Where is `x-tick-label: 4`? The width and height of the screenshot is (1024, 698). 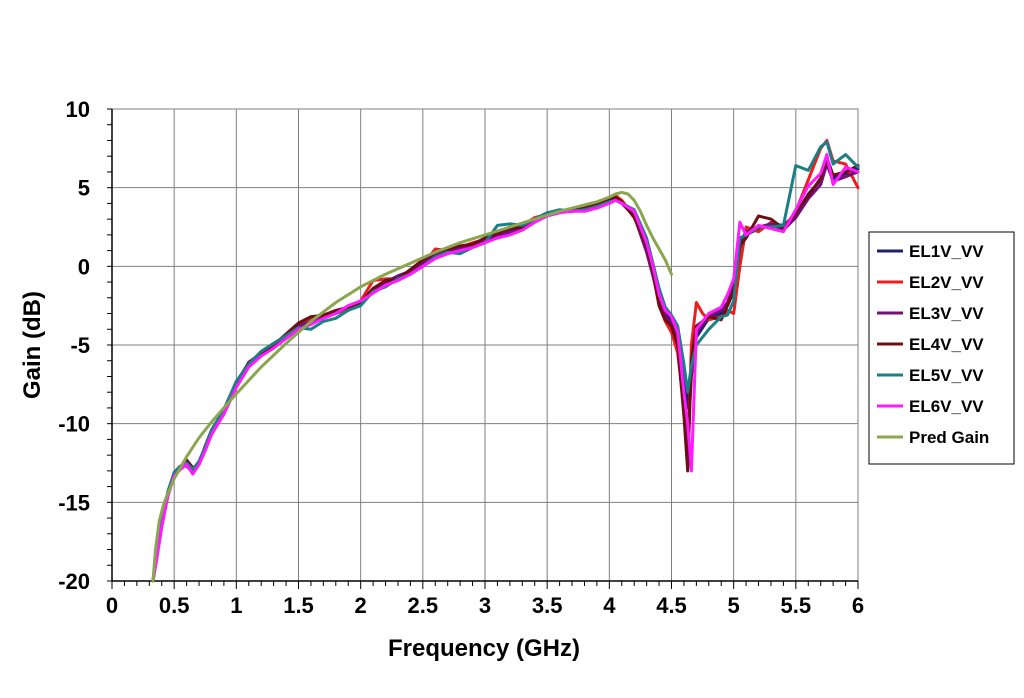 x-tick-label: 4 is located at coordinates (609, 605).